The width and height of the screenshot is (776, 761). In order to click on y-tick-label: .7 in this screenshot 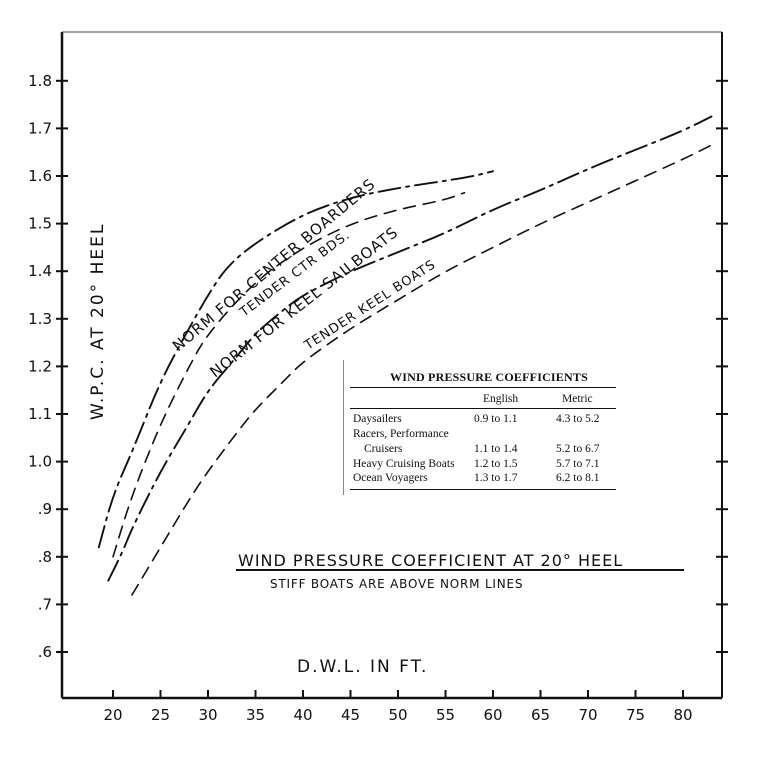, I will do `click(45, 604)`.